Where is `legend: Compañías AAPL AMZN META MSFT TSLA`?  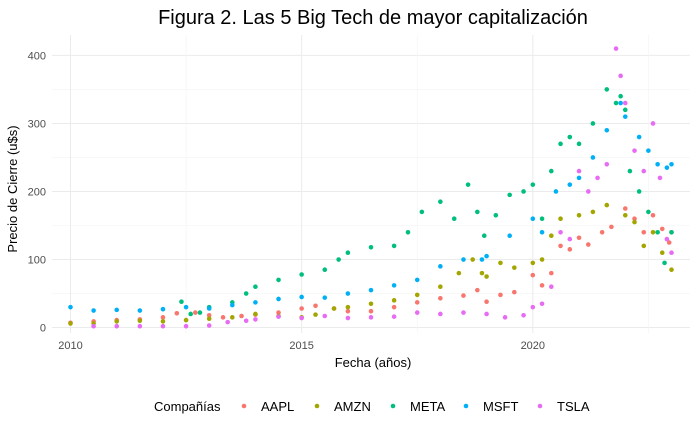 legend: Compañías AAPL AMZN META MSFT TSLA is located at coordinates (372, 406).